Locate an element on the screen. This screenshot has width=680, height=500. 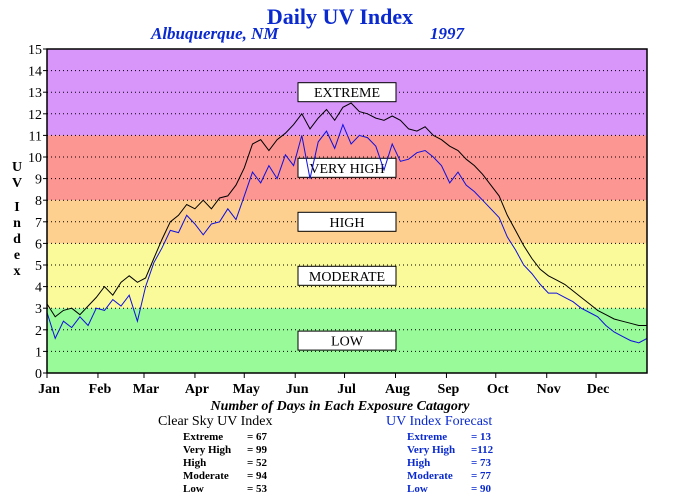
x-tick-label: Oct is located at coordinates (498, 389).